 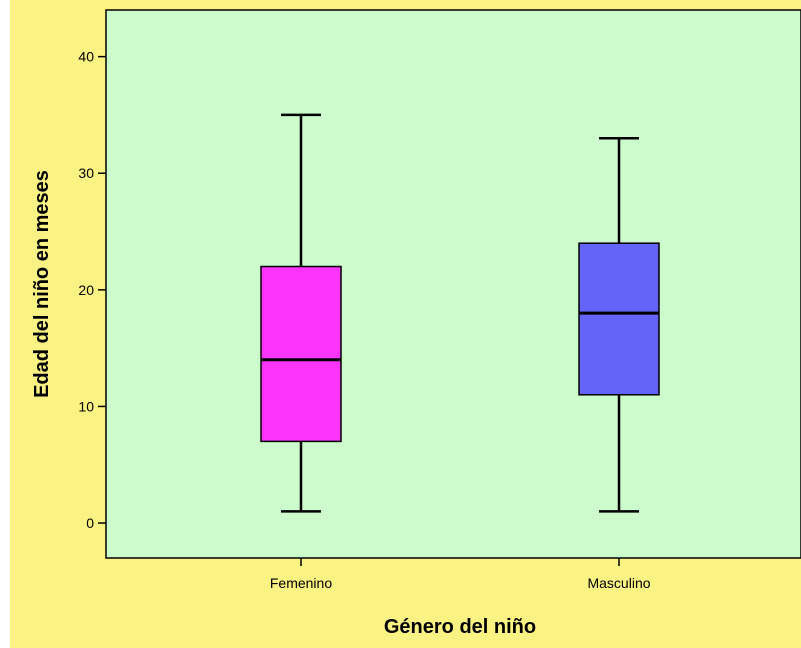 What do you see at coordinates (618, 583) in the screenshot?
I see `x-category-label: Masculino` at bounding box center [618, 583].